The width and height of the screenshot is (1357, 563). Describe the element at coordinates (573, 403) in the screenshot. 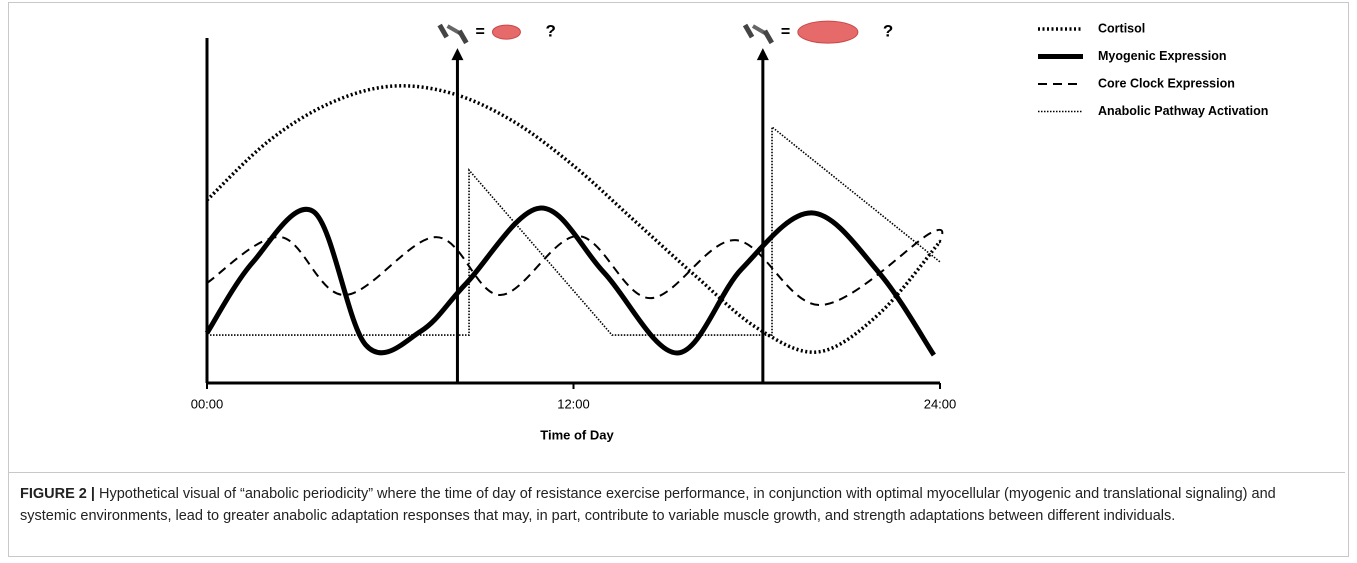

I see `x-tick-label: 12:00` at that location.